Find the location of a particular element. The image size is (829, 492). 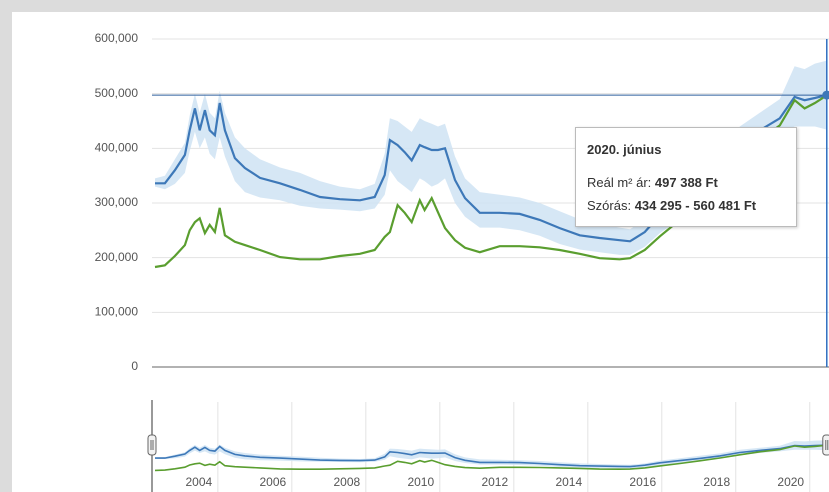

y-tick-label: 600,000 is located at coordinates (117, 38).